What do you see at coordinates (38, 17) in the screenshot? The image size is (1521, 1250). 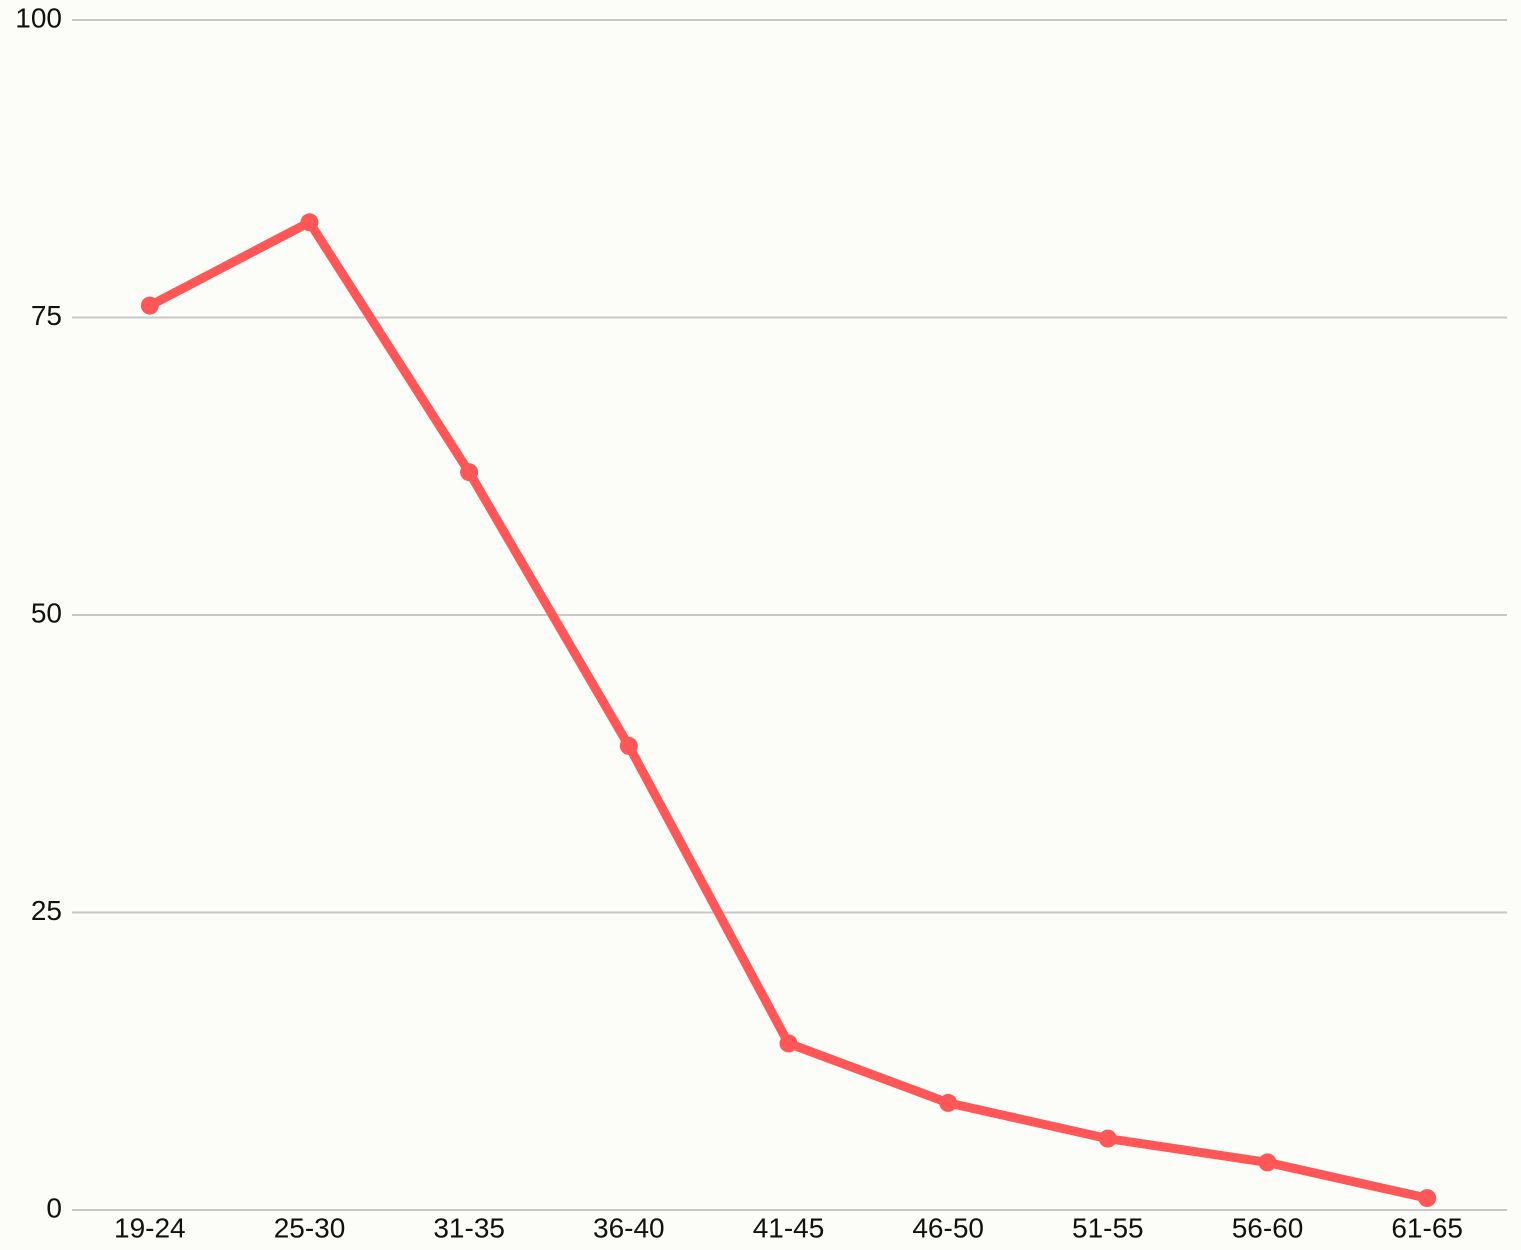 I see `y-tick-label: 100` at bounding box center [38, 17].